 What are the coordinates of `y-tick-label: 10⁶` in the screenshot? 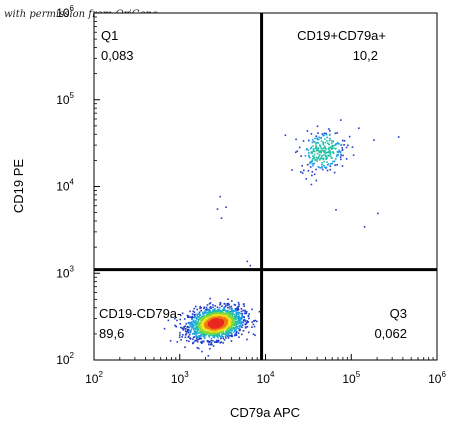 It's located at (65, 12).